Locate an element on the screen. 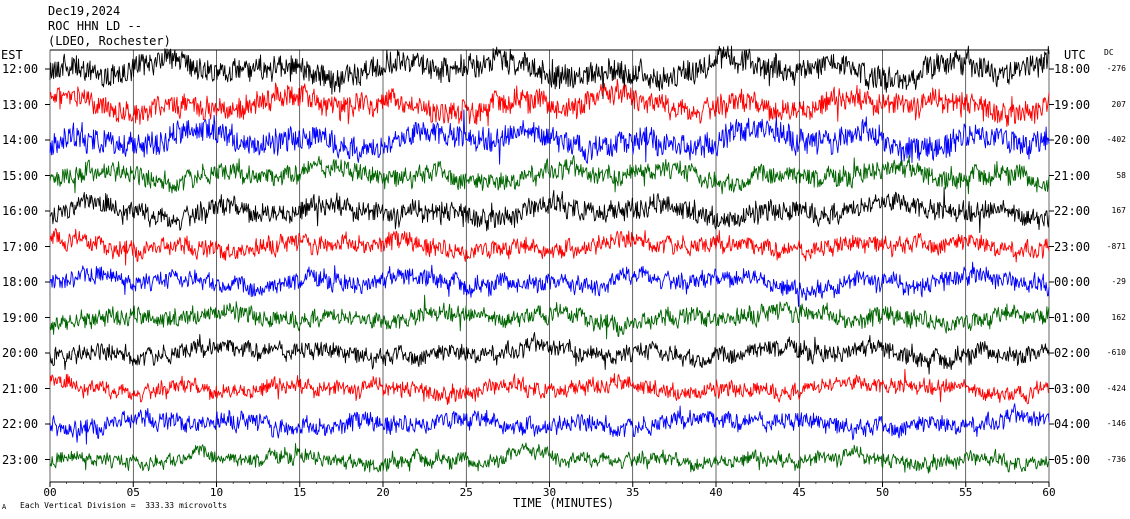 Image resolution: width=1130 pixels, height=519 pixels. utc-hour-label: 21:00 is located at coordinates (1072, 175).